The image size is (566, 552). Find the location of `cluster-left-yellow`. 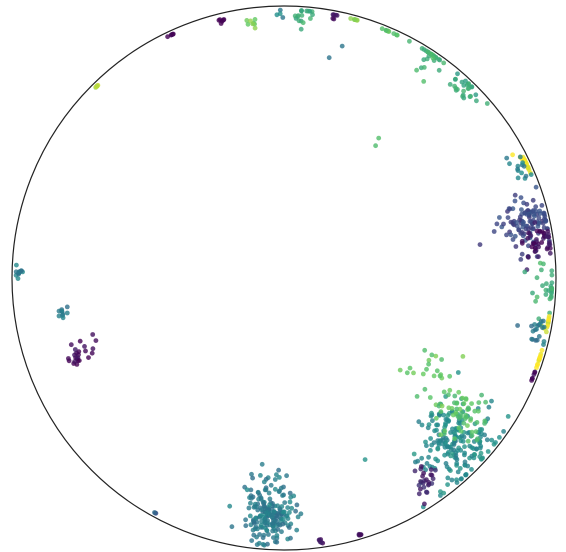

cluster-left-yellow is located at coordinates (97, 86).